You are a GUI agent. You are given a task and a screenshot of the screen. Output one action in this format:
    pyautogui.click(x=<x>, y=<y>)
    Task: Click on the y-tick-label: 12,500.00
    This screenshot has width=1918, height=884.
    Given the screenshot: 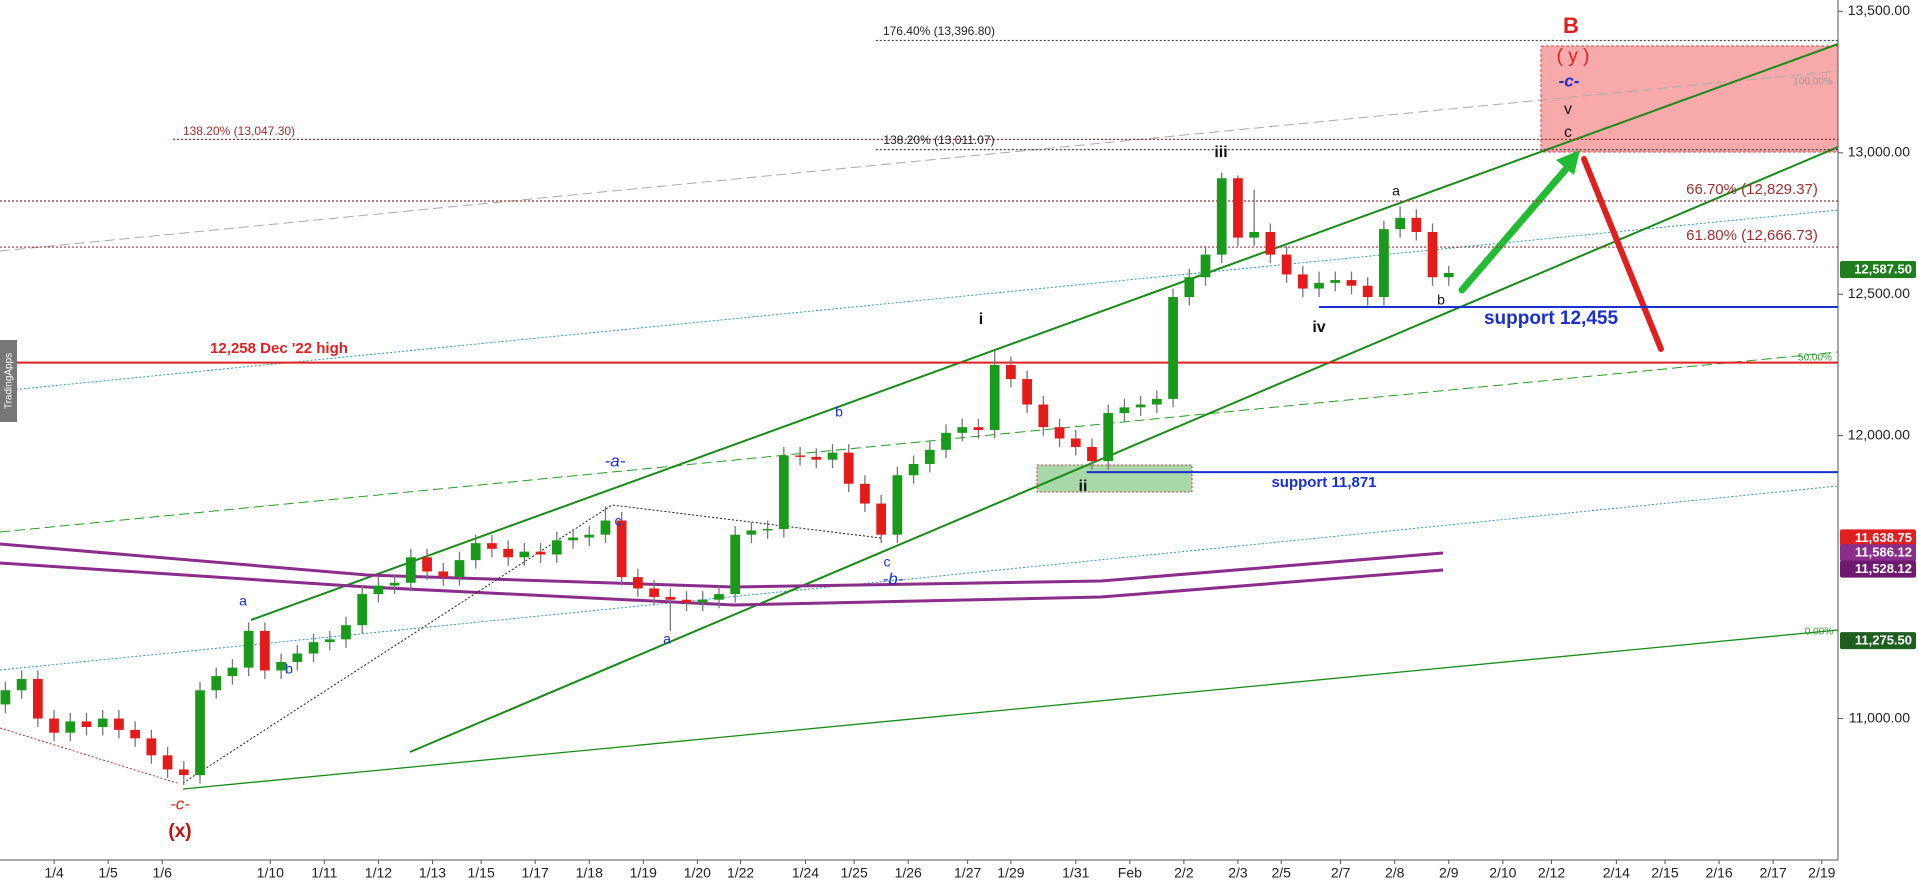 What is the action you would take?
    pyautogui.click(x=1879, y=293)
    